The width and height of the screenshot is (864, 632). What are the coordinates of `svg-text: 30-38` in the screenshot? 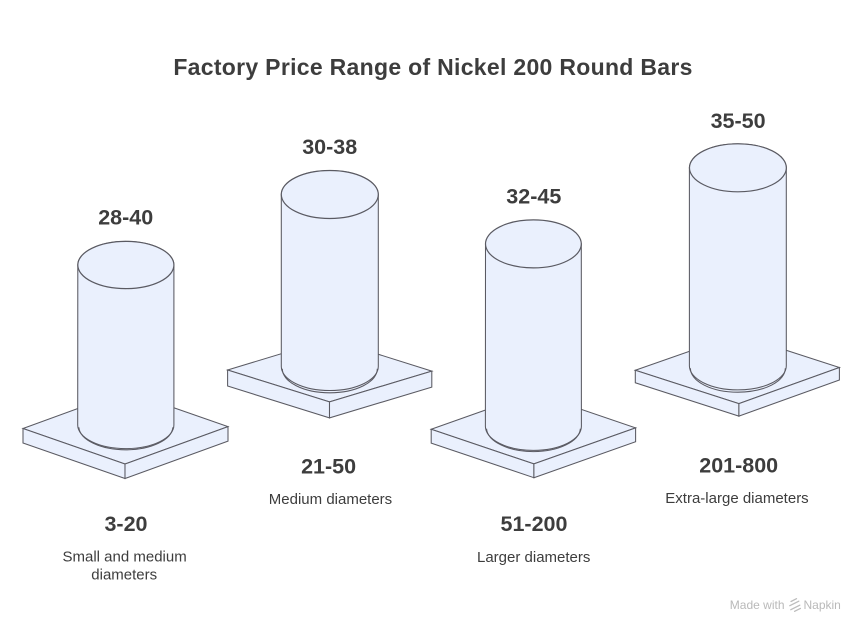 It's located at (329, 147).